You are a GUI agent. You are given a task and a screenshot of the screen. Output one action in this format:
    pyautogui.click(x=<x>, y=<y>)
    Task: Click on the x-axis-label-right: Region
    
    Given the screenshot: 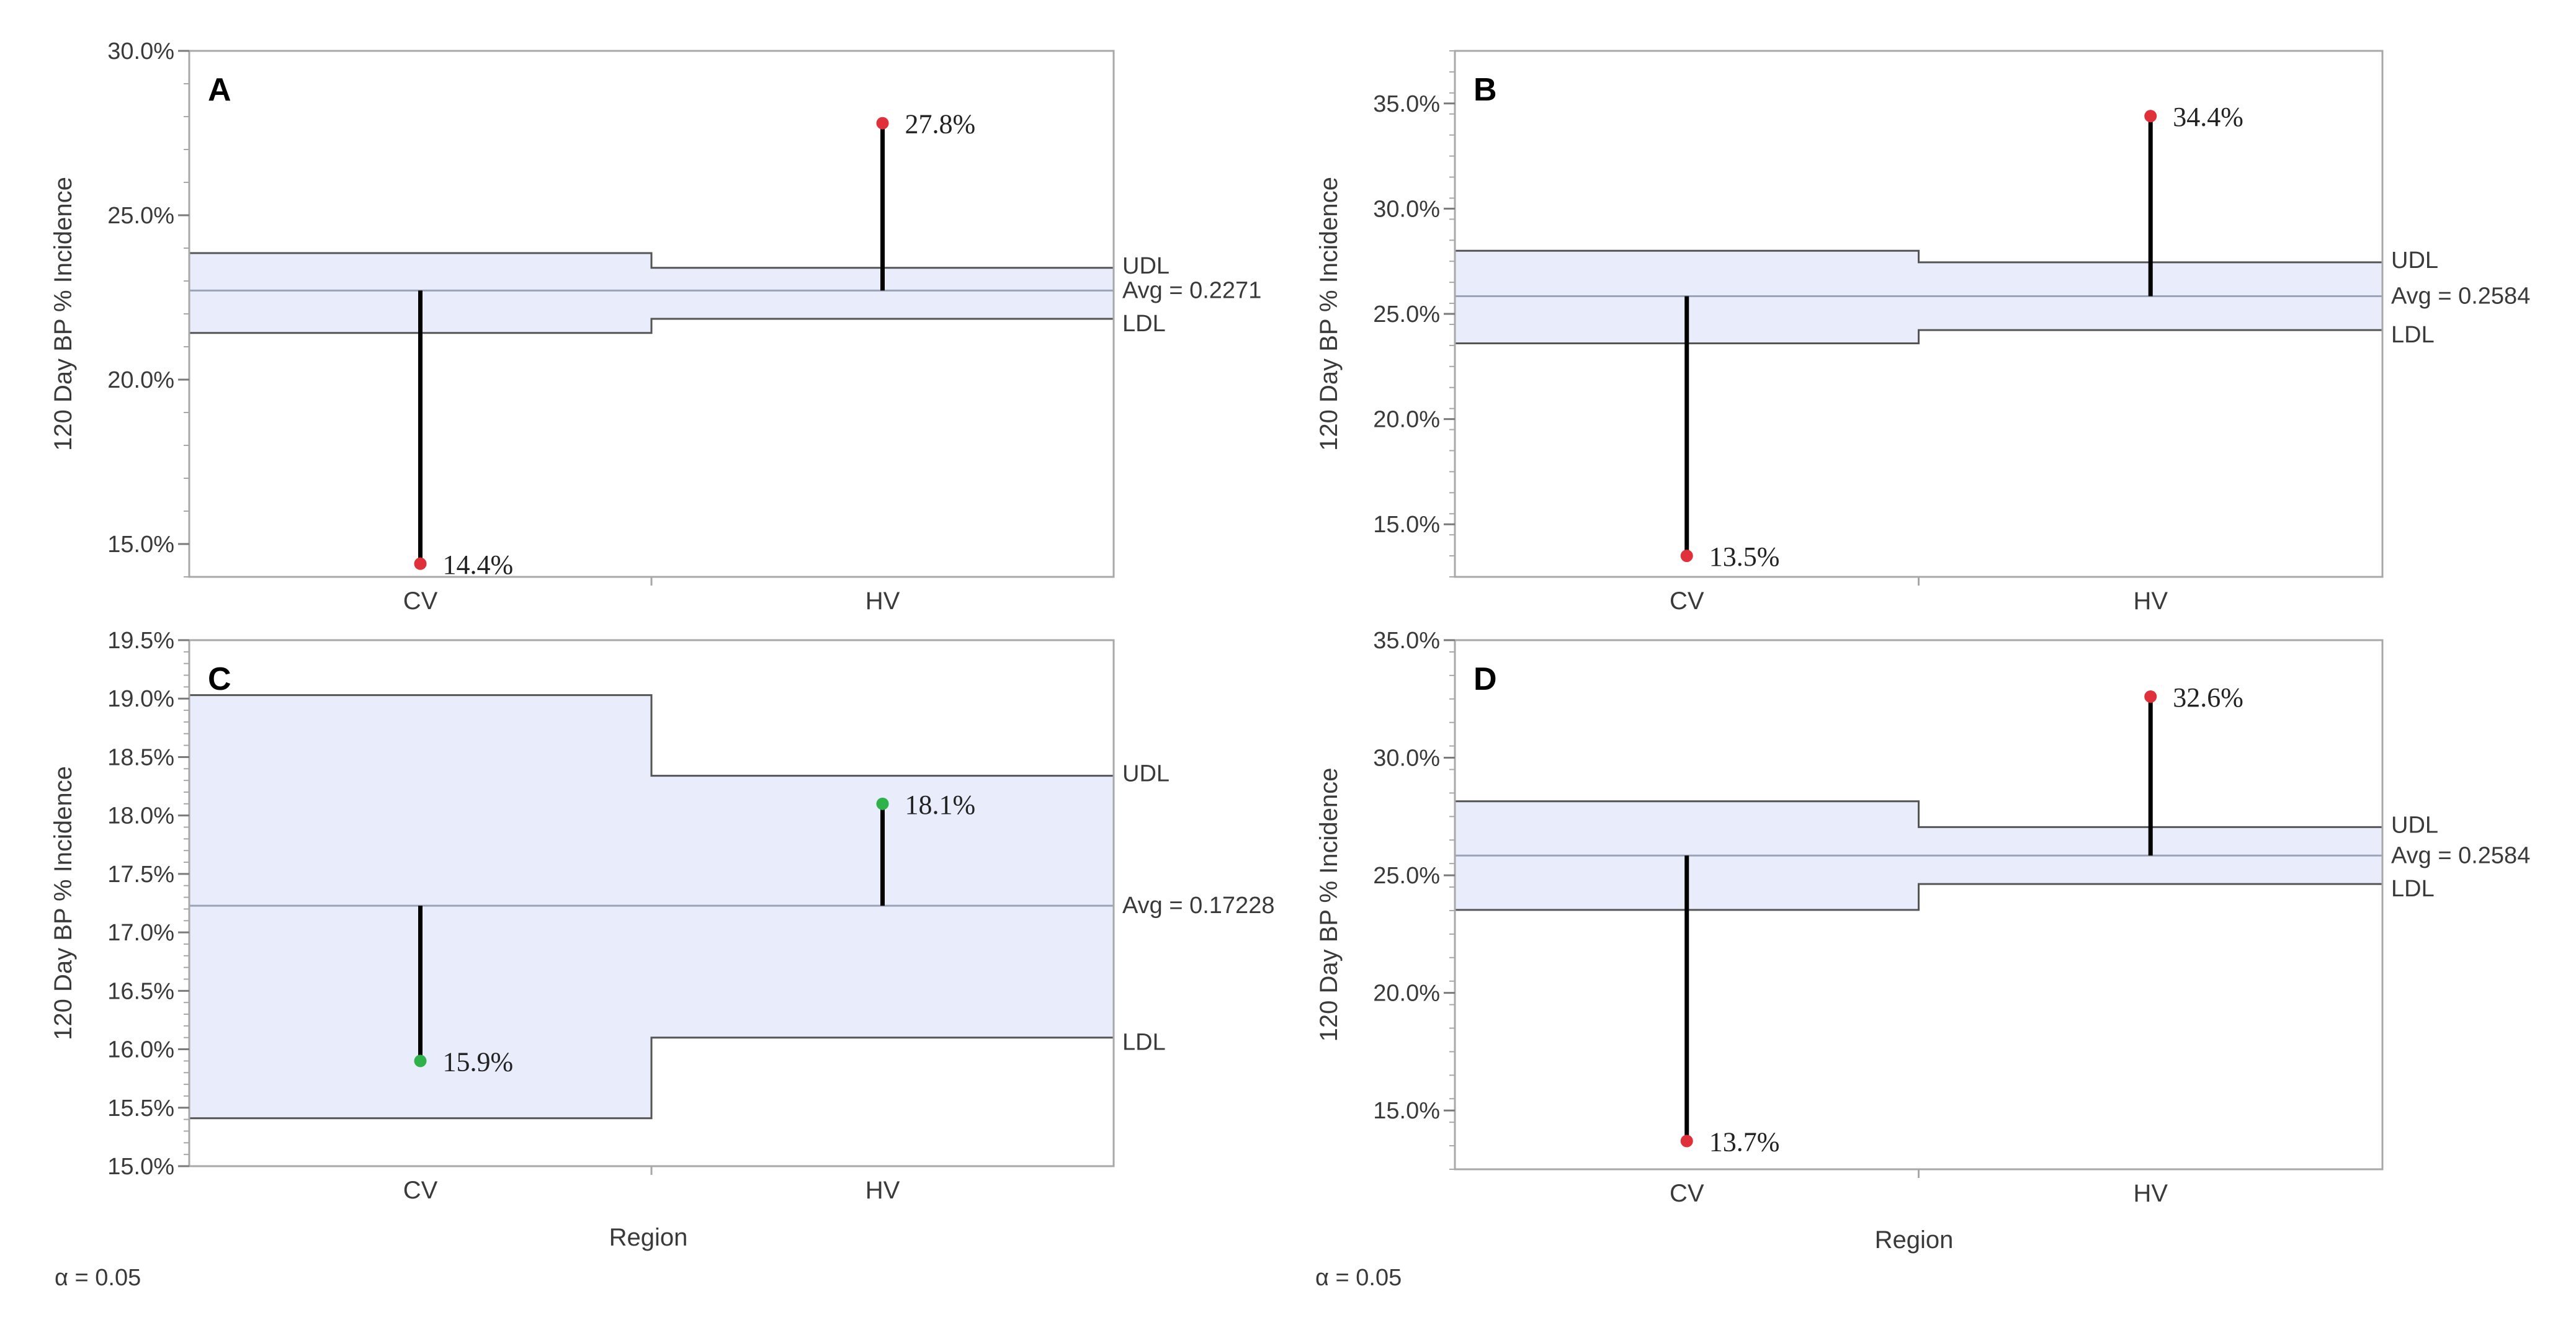 What is the action you would take?
    pyautogui.click(x=1914, y=1240)
    